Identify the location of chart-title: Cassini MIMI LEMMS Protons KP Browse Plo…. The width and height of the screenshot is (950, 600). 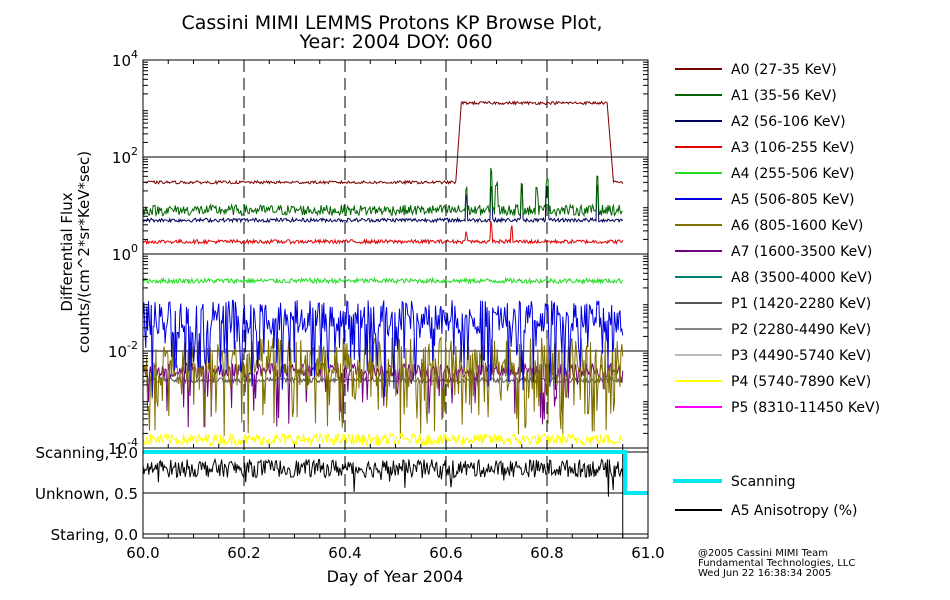
(391, 23).